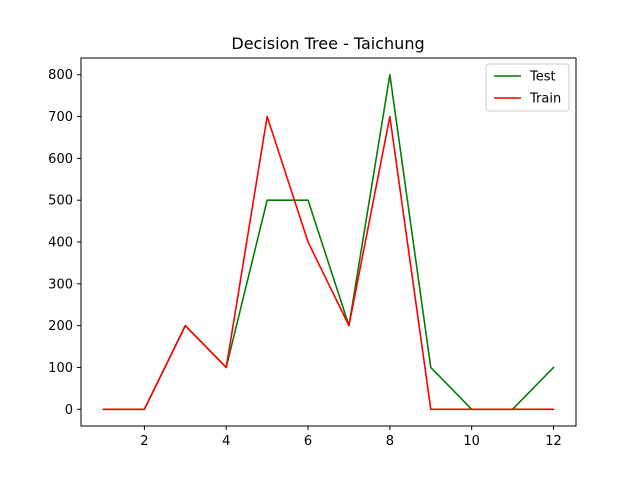 The image size is (640, 479). I want to click on y-tick-label-300: 300, so click(60, 284).